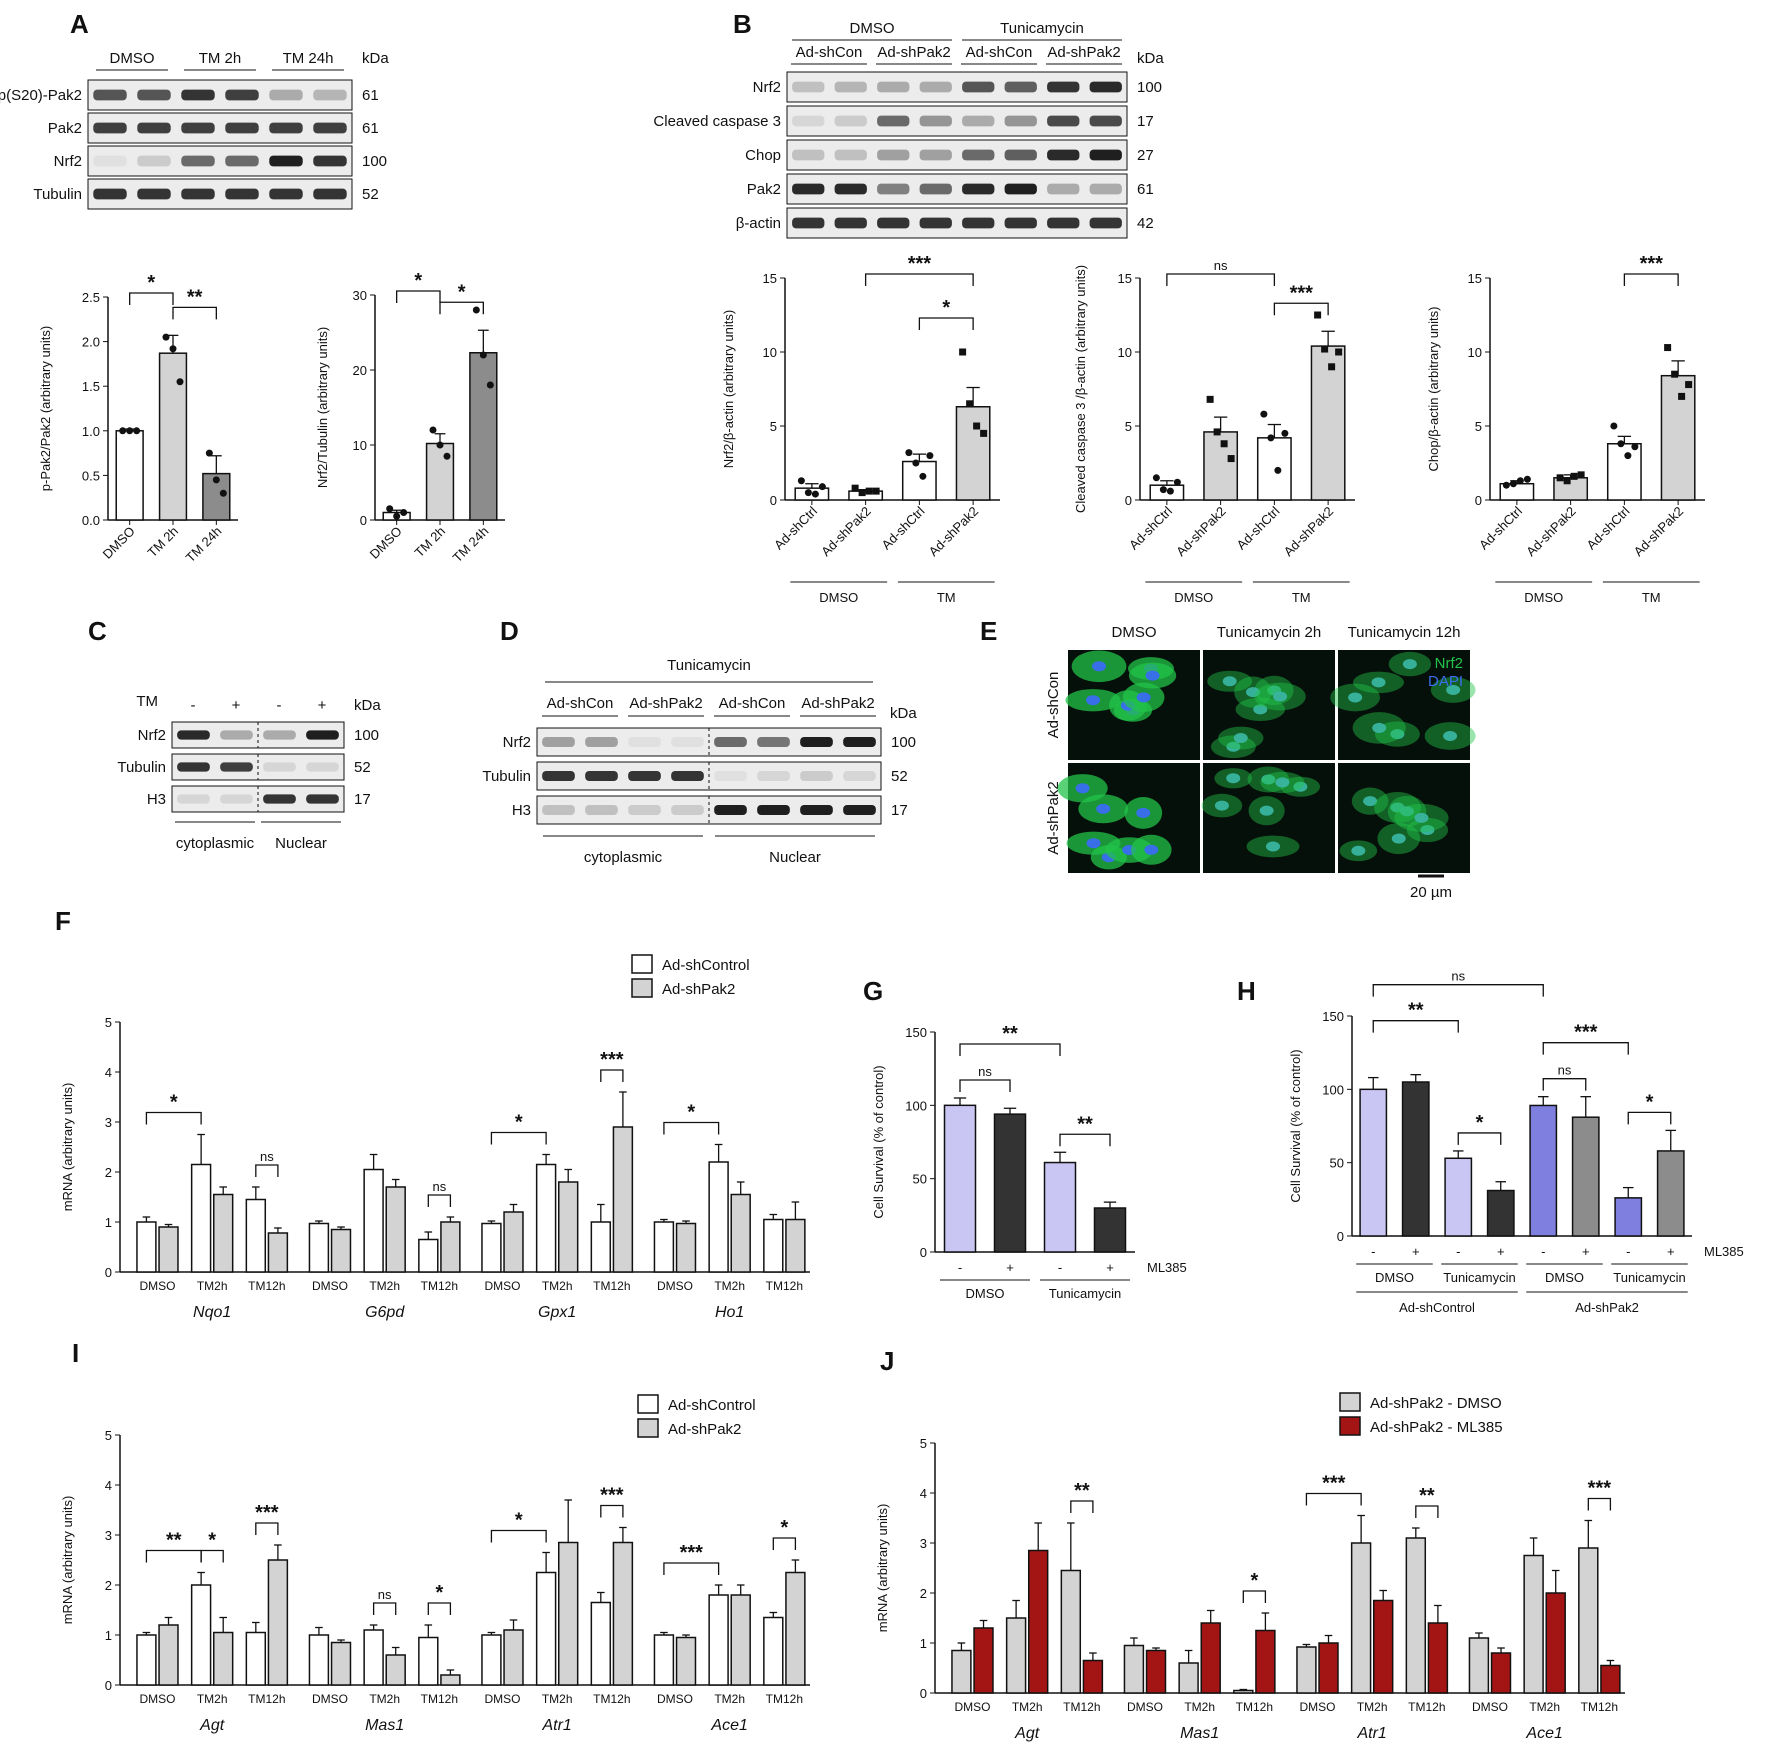  Describe the element at coordinates (1649, 1277) in the screenshot. I see `group-label: Tunicamycin` at that location.